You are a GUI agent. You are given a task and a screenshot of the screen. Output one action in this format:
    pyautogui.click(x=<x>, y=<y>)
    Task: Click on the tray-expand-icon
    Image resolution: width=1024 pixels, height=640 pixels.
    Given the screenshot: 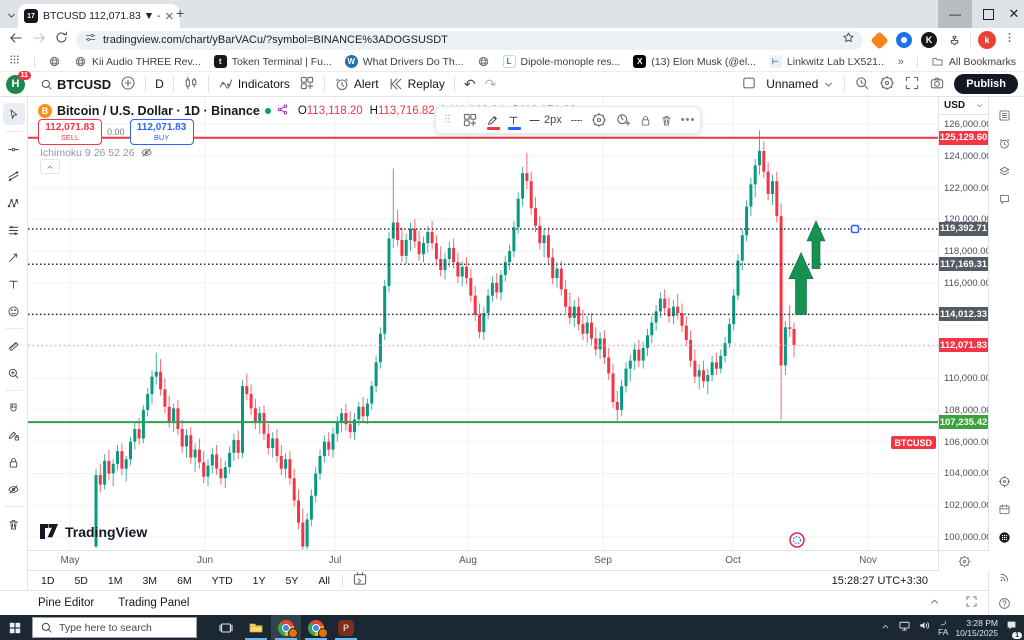 What is the action you would take?
    pyautogui.click(x=885, y=628)
    